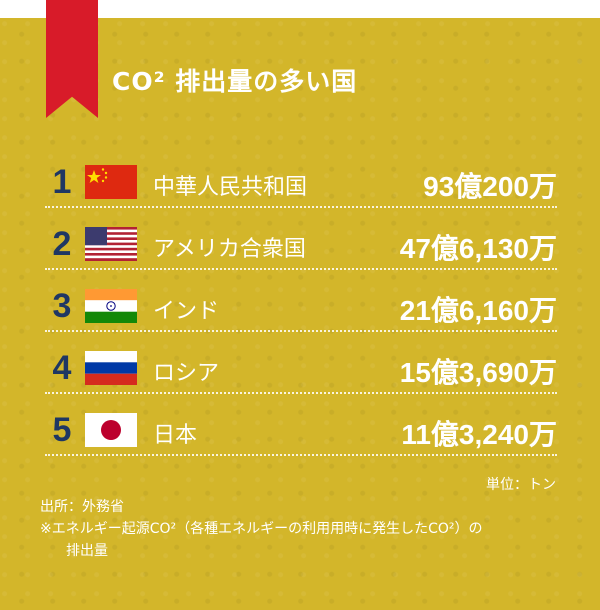 The height and width of the screenshot is (610, 600). Describe the element at coordinates (82, 507) in the screenshot. I see `source-note: 出所：外務省` at that location.